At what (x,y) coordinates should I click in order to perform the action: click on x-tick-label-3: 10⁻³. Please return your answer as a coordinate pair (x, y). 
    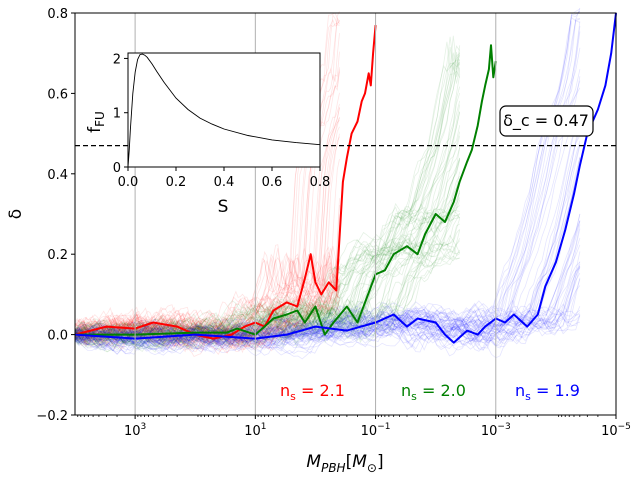
    Looking at the image, I should click on (496, 430).